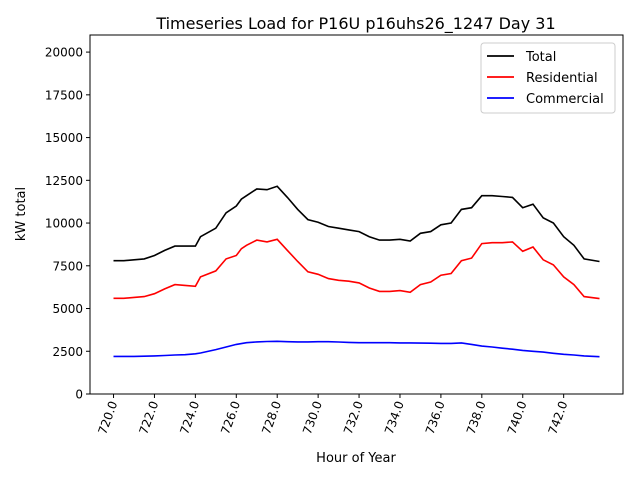 This screenshot has height=484, width=640. I want to click on x-tick-label: 726.0, so click(230, 417).